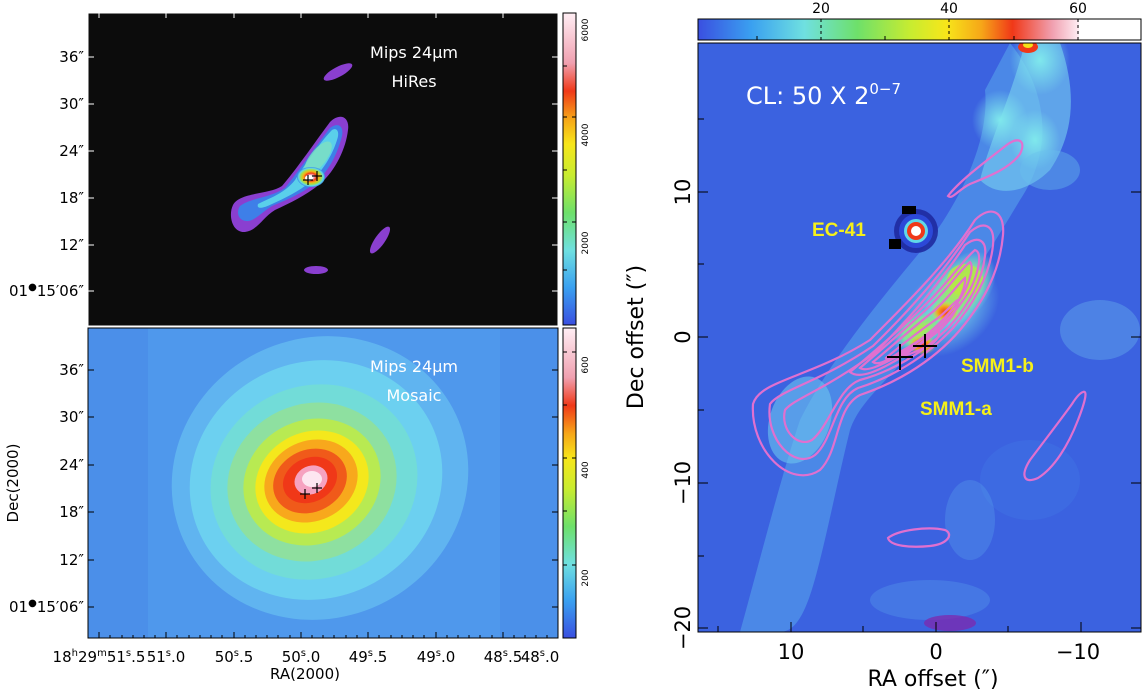  What do you see at coordinates (99, 657) in the screenshot?
I see `x-tick-label-first: 18h29m51s.5` at bounding box center [99, 657].